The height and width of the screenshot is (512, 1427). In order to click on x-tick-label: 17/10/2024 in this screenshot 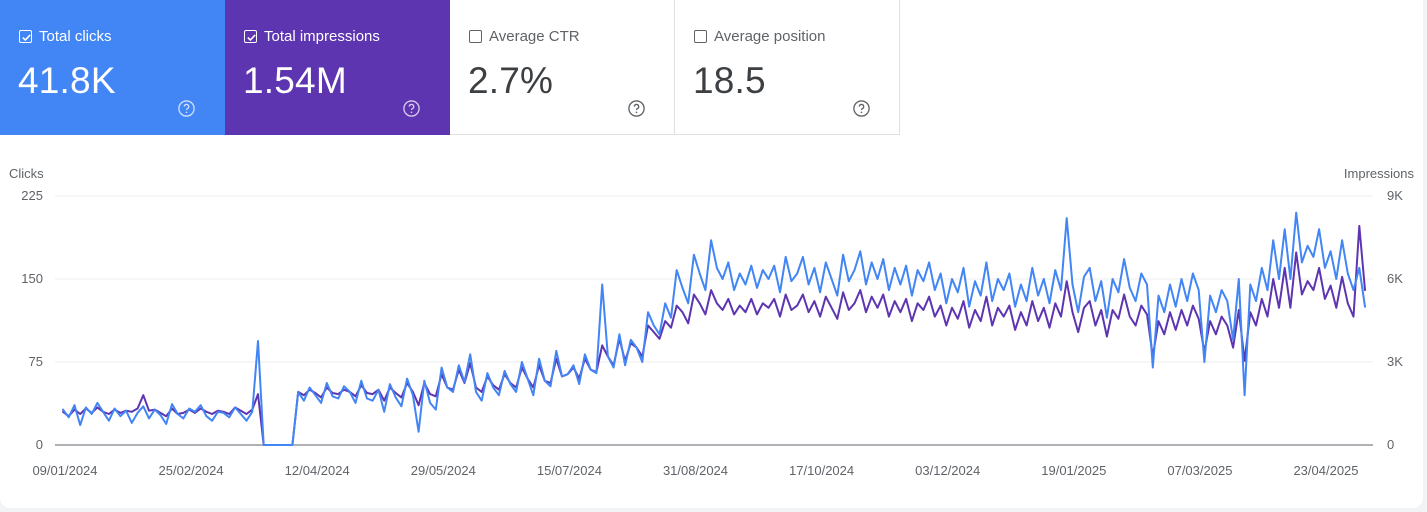, I will do `click(821, 470)`.